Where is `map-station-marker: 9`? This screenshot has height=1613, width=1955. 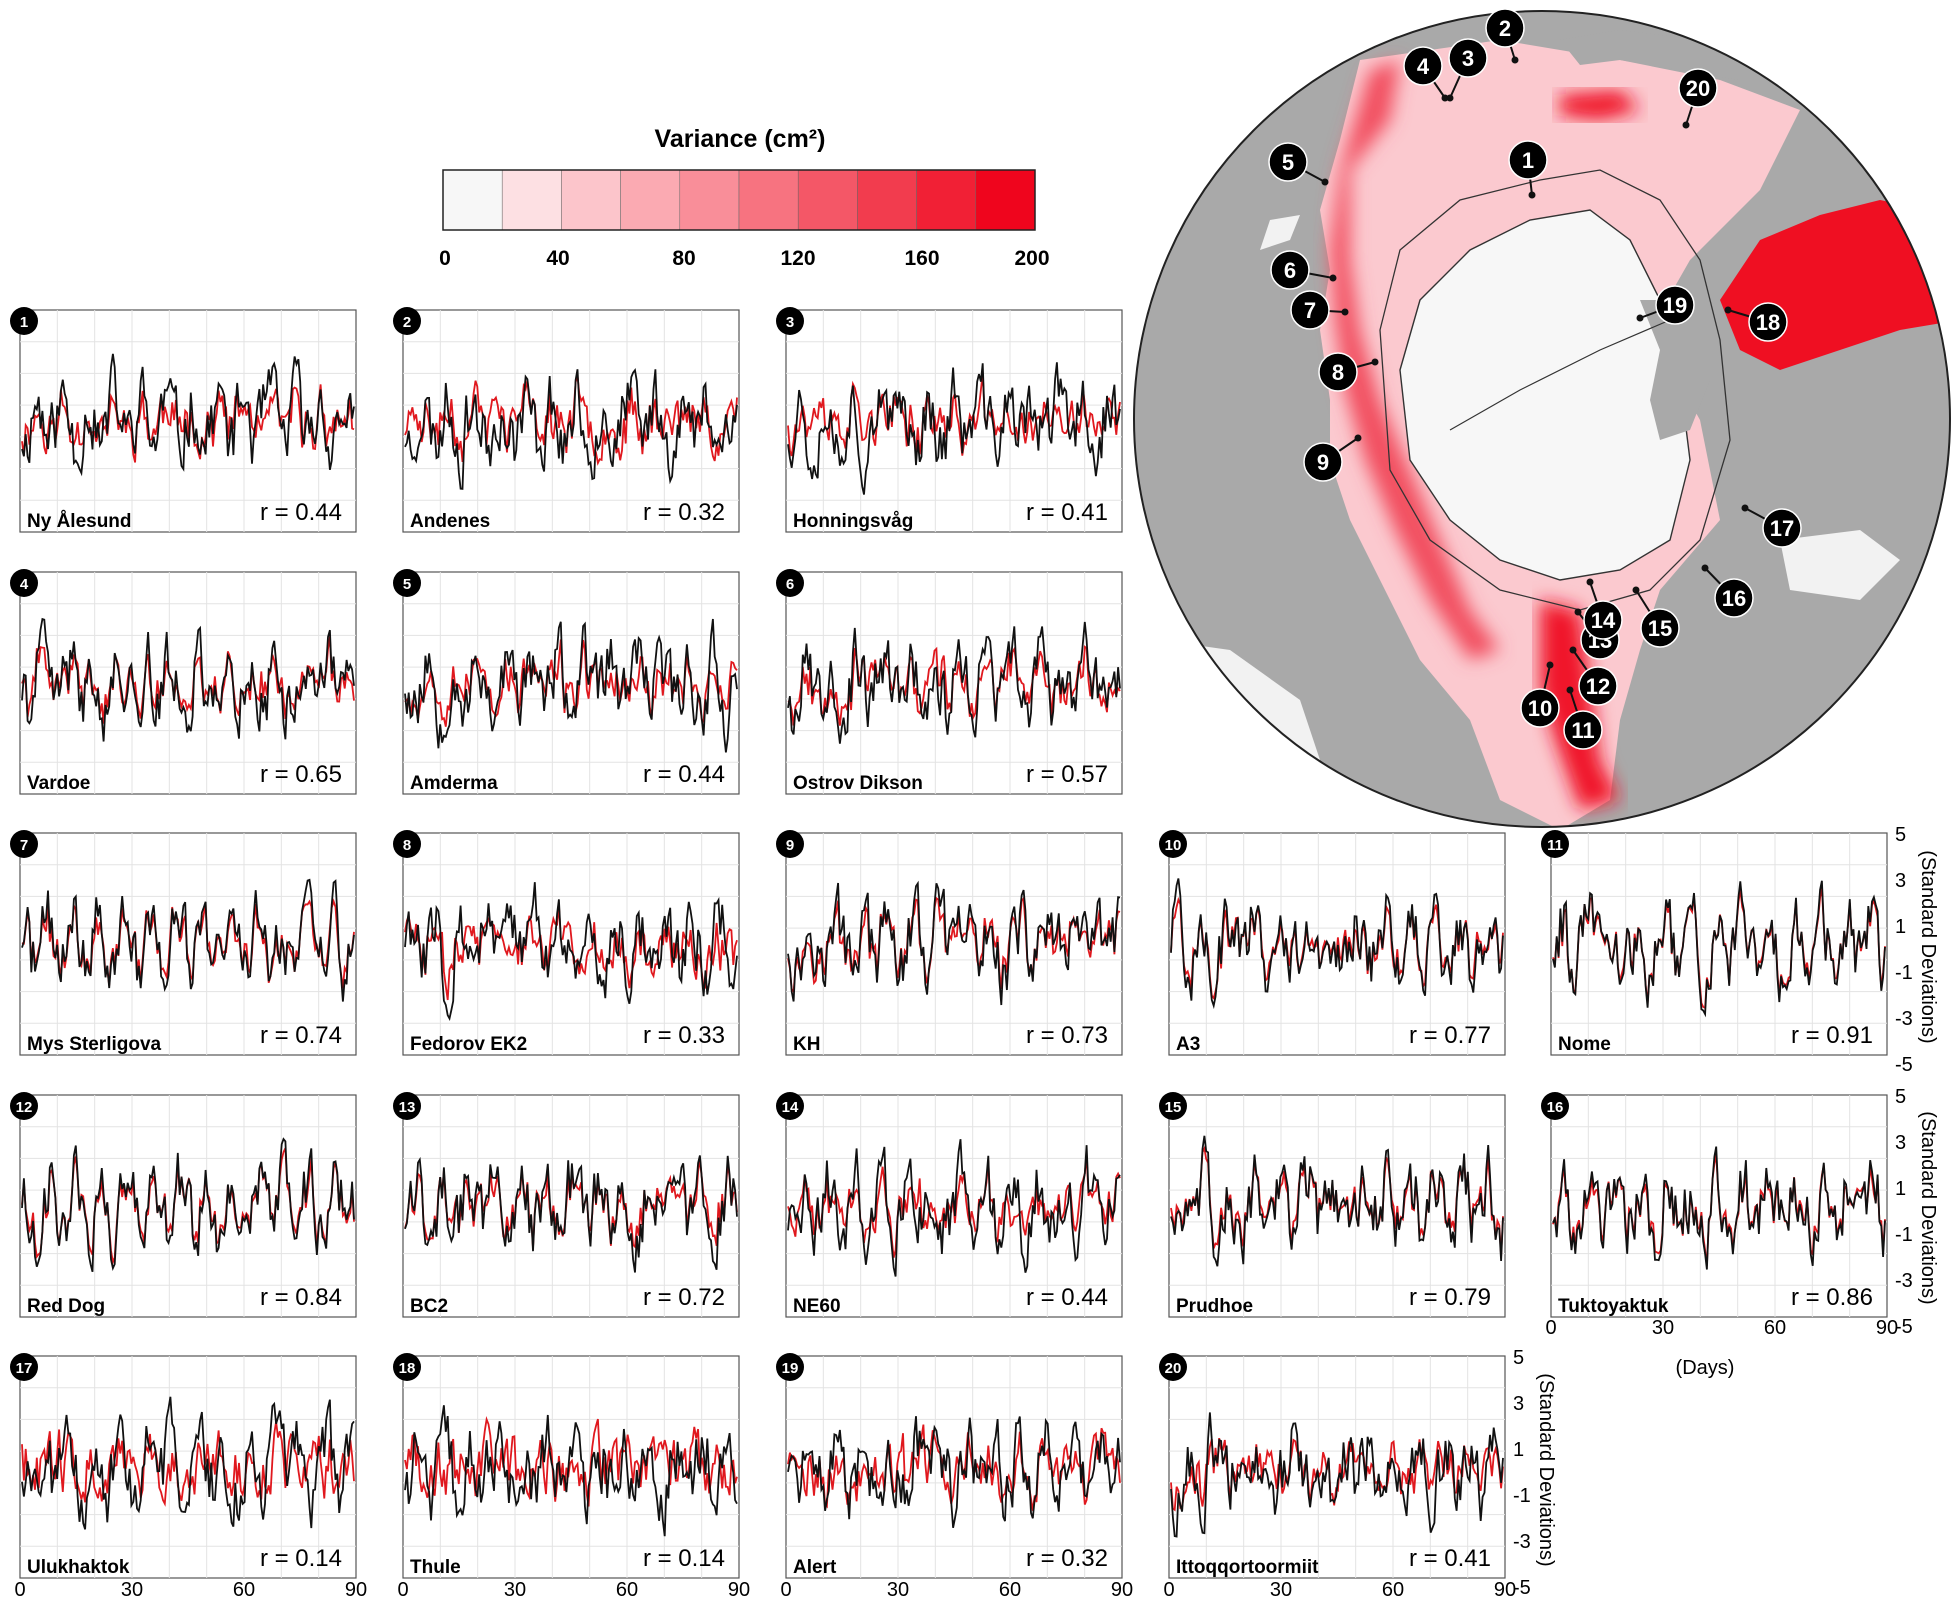
map-station-marker: 9 is located at coordinates (1332, 458).